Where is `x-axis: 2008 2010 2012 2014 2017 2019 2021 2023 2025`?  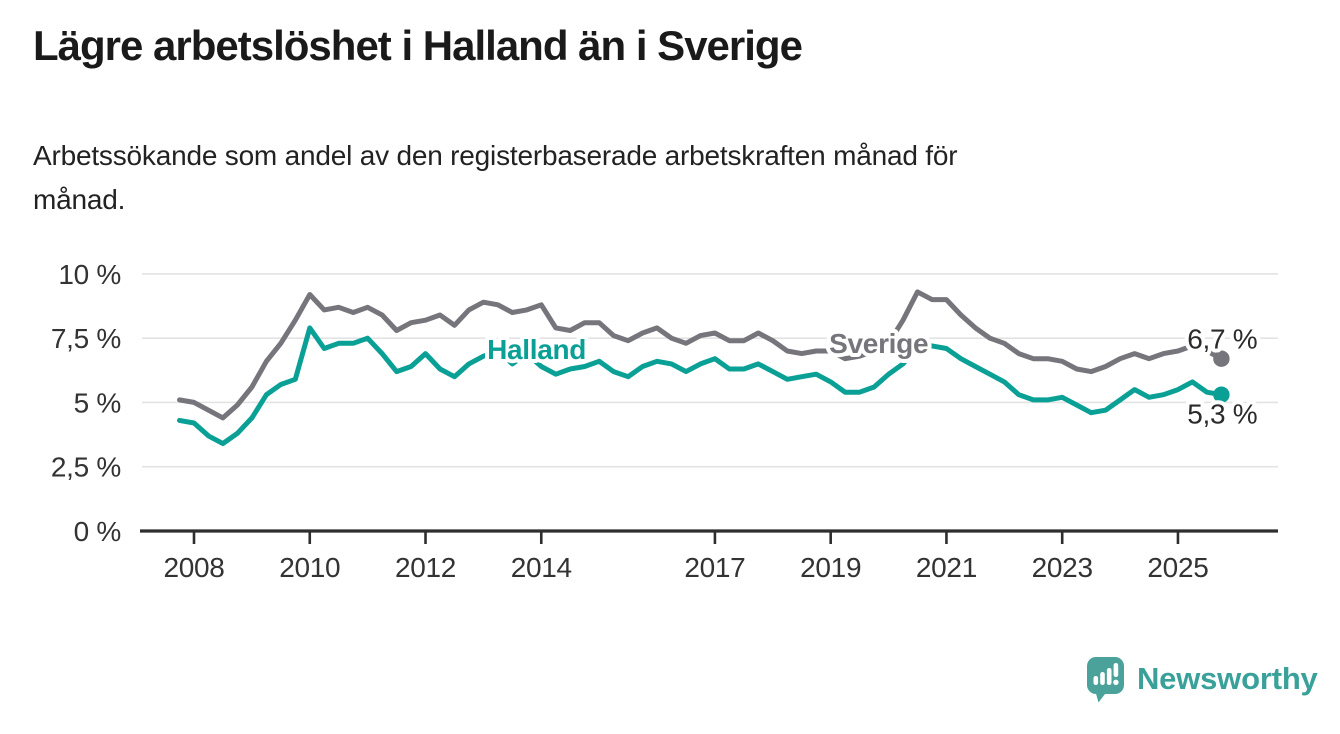
x-axis: 2008 2010 2012 2014 2017 2019 2021 2023 2025 is located at coordinates (709, 556).